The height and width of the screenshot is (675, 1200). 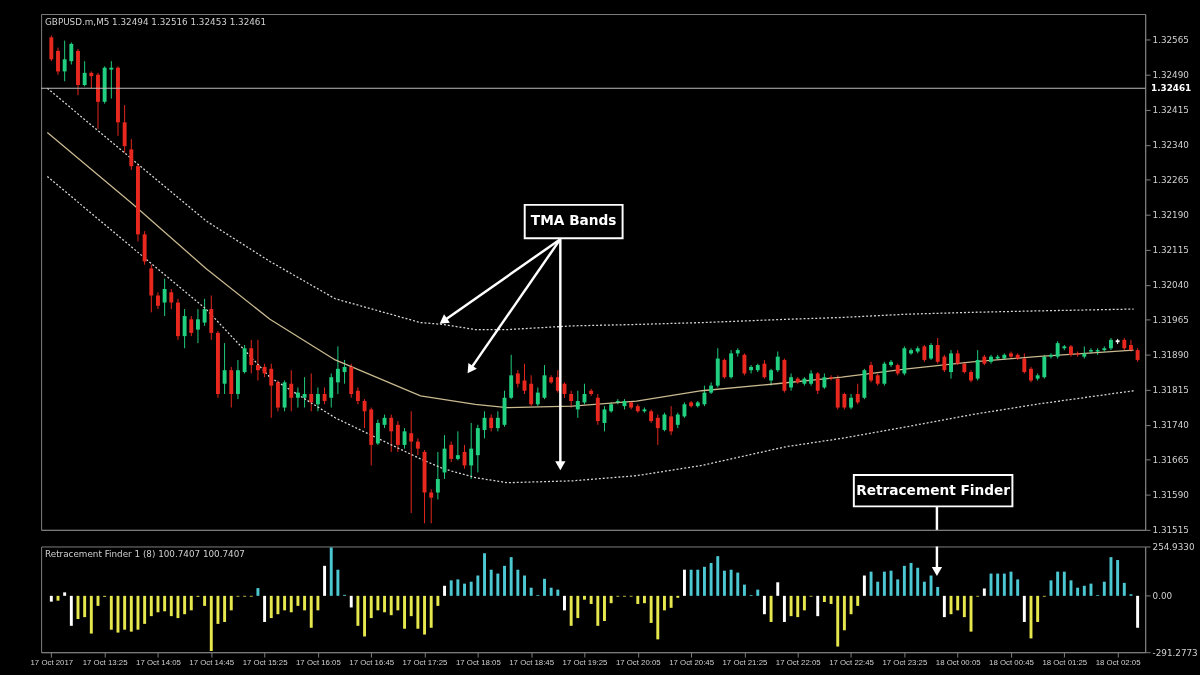 I want to click on x-tick-label: 17 Oct 14:05, so click(x=159, y=663).